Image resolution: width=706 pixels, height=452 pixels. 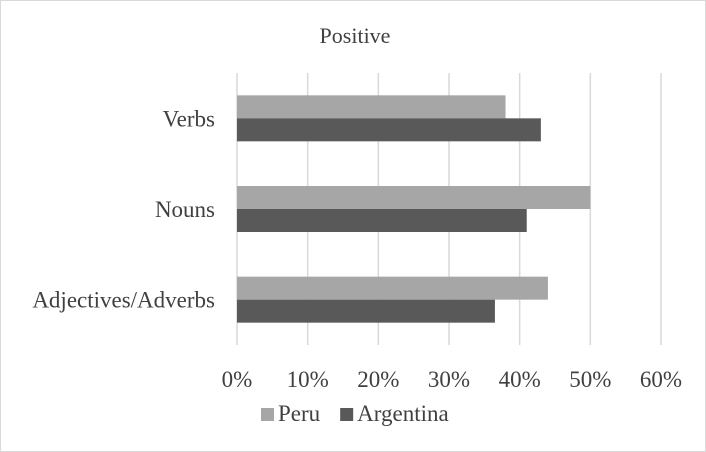 What do you see at coordinates (590, 379) in the screenshot?
I see `x-tick-label-5: 50%` at bounding box center [590, 379].